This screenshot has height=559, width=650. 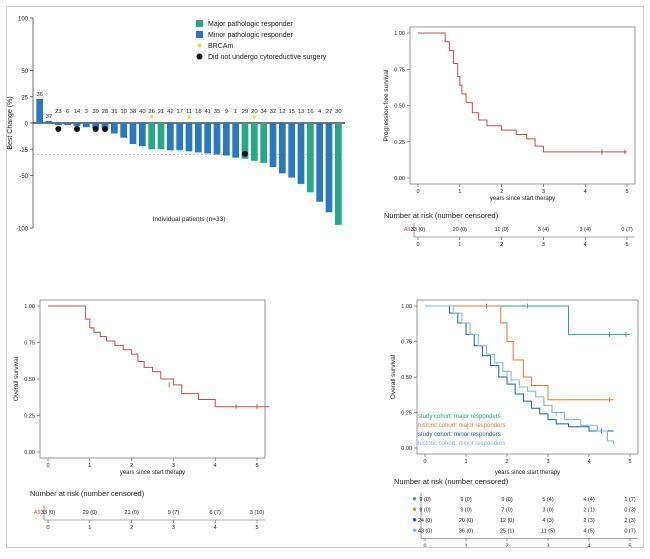 I want to click on bar-y-tick-label: 25, so click(x=24, y=98).